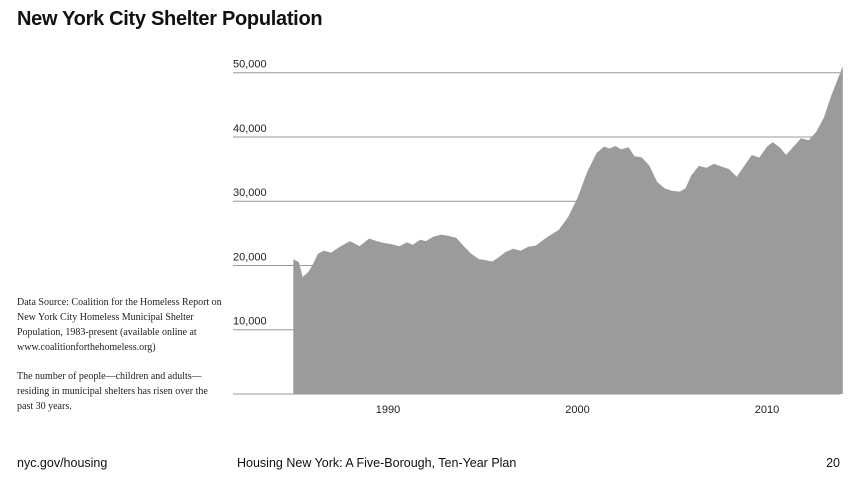 The image size is (859, 488). Describe the element at coordinates (833, 463) in the screenshot. I see `page-number: 20` at that location.